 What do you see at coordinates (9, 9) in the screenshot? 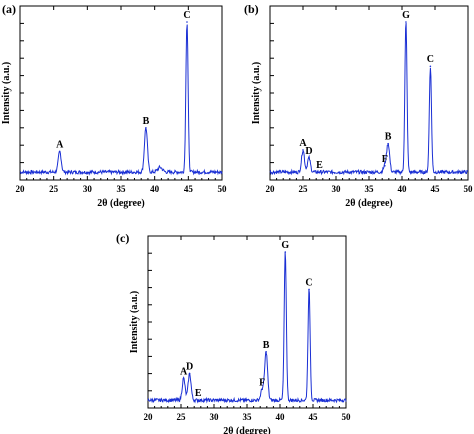
I see `panel-label: (a)` at bounding box center [9, 9].